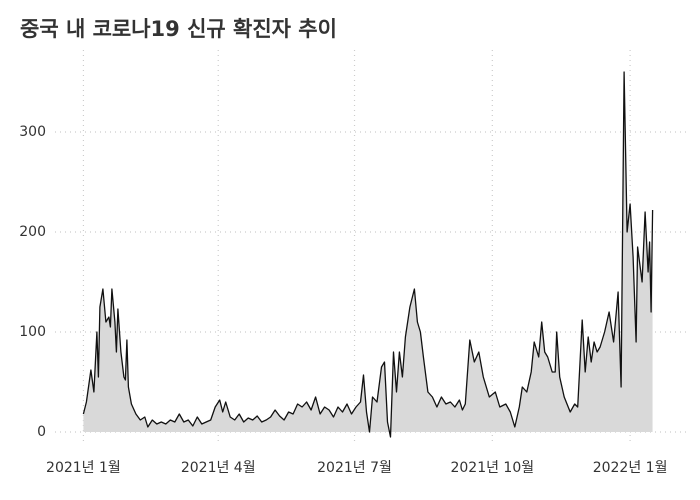 The image size is (700, 500). Describe the element at coordinates (630, 468) in the screenshot. I see `x-tick-label: 2022년 1월` at that location.